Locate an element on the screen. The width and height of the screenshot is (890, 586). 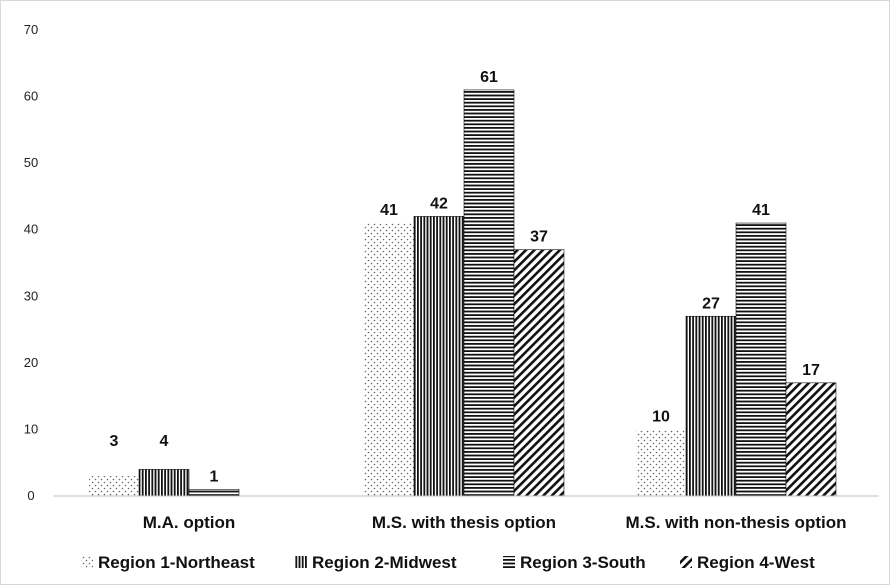
x-category-label: M.S. with thesis option is located at coordinates (464, 522).